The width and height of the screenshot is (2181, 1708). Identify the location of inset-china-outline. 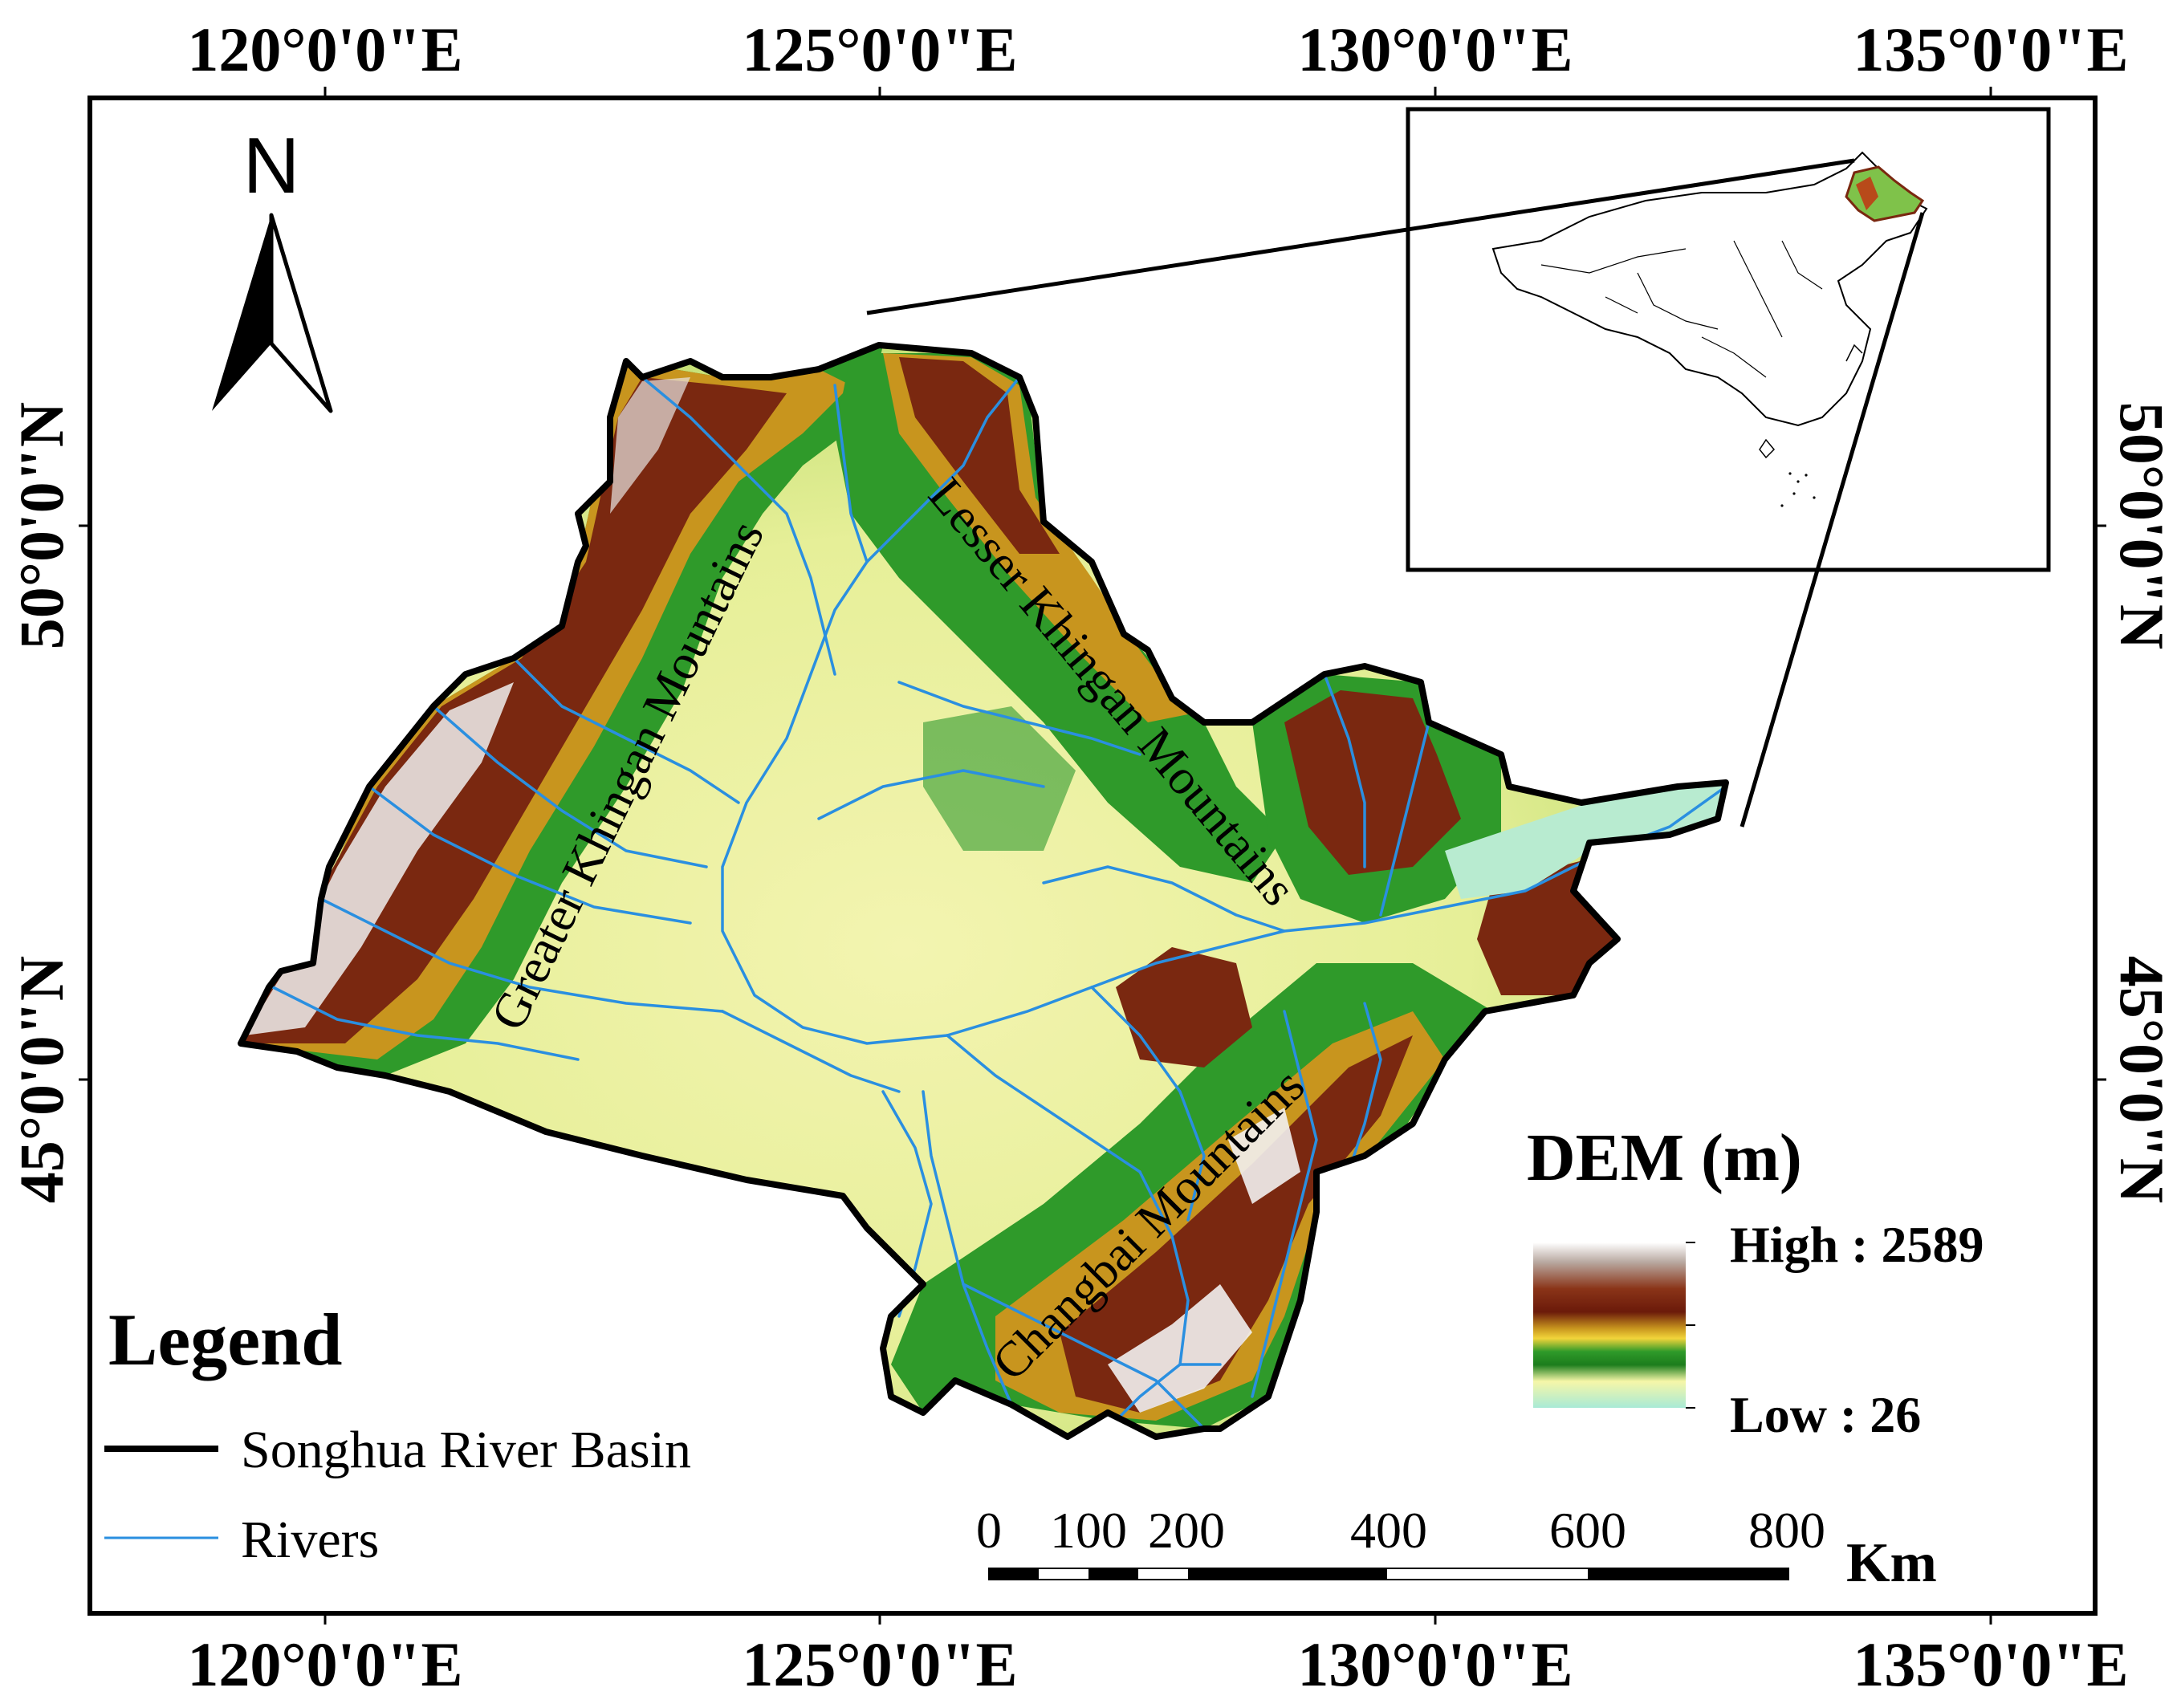
(1709, 289).